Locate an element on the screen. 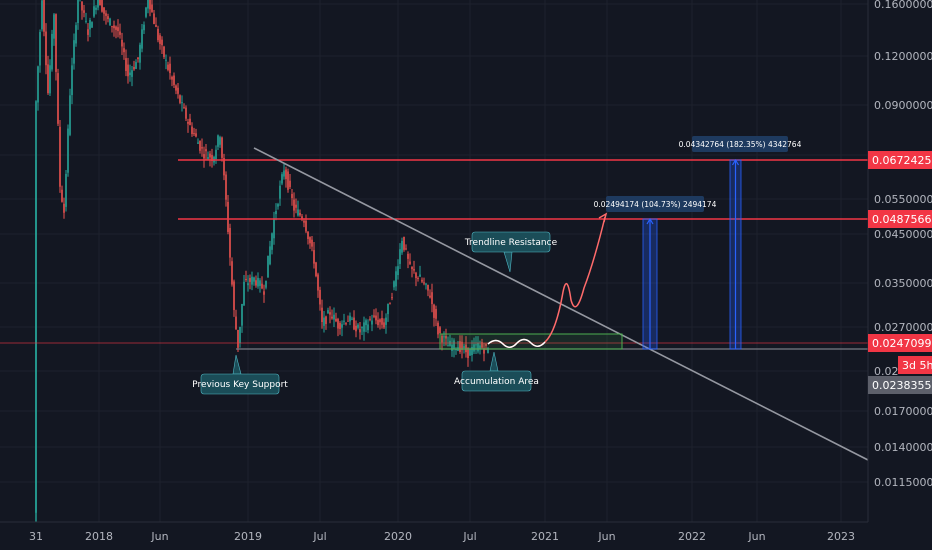 The width and height of the screenshot is (932, 550). callout-box is located at coordinates (496, 381).